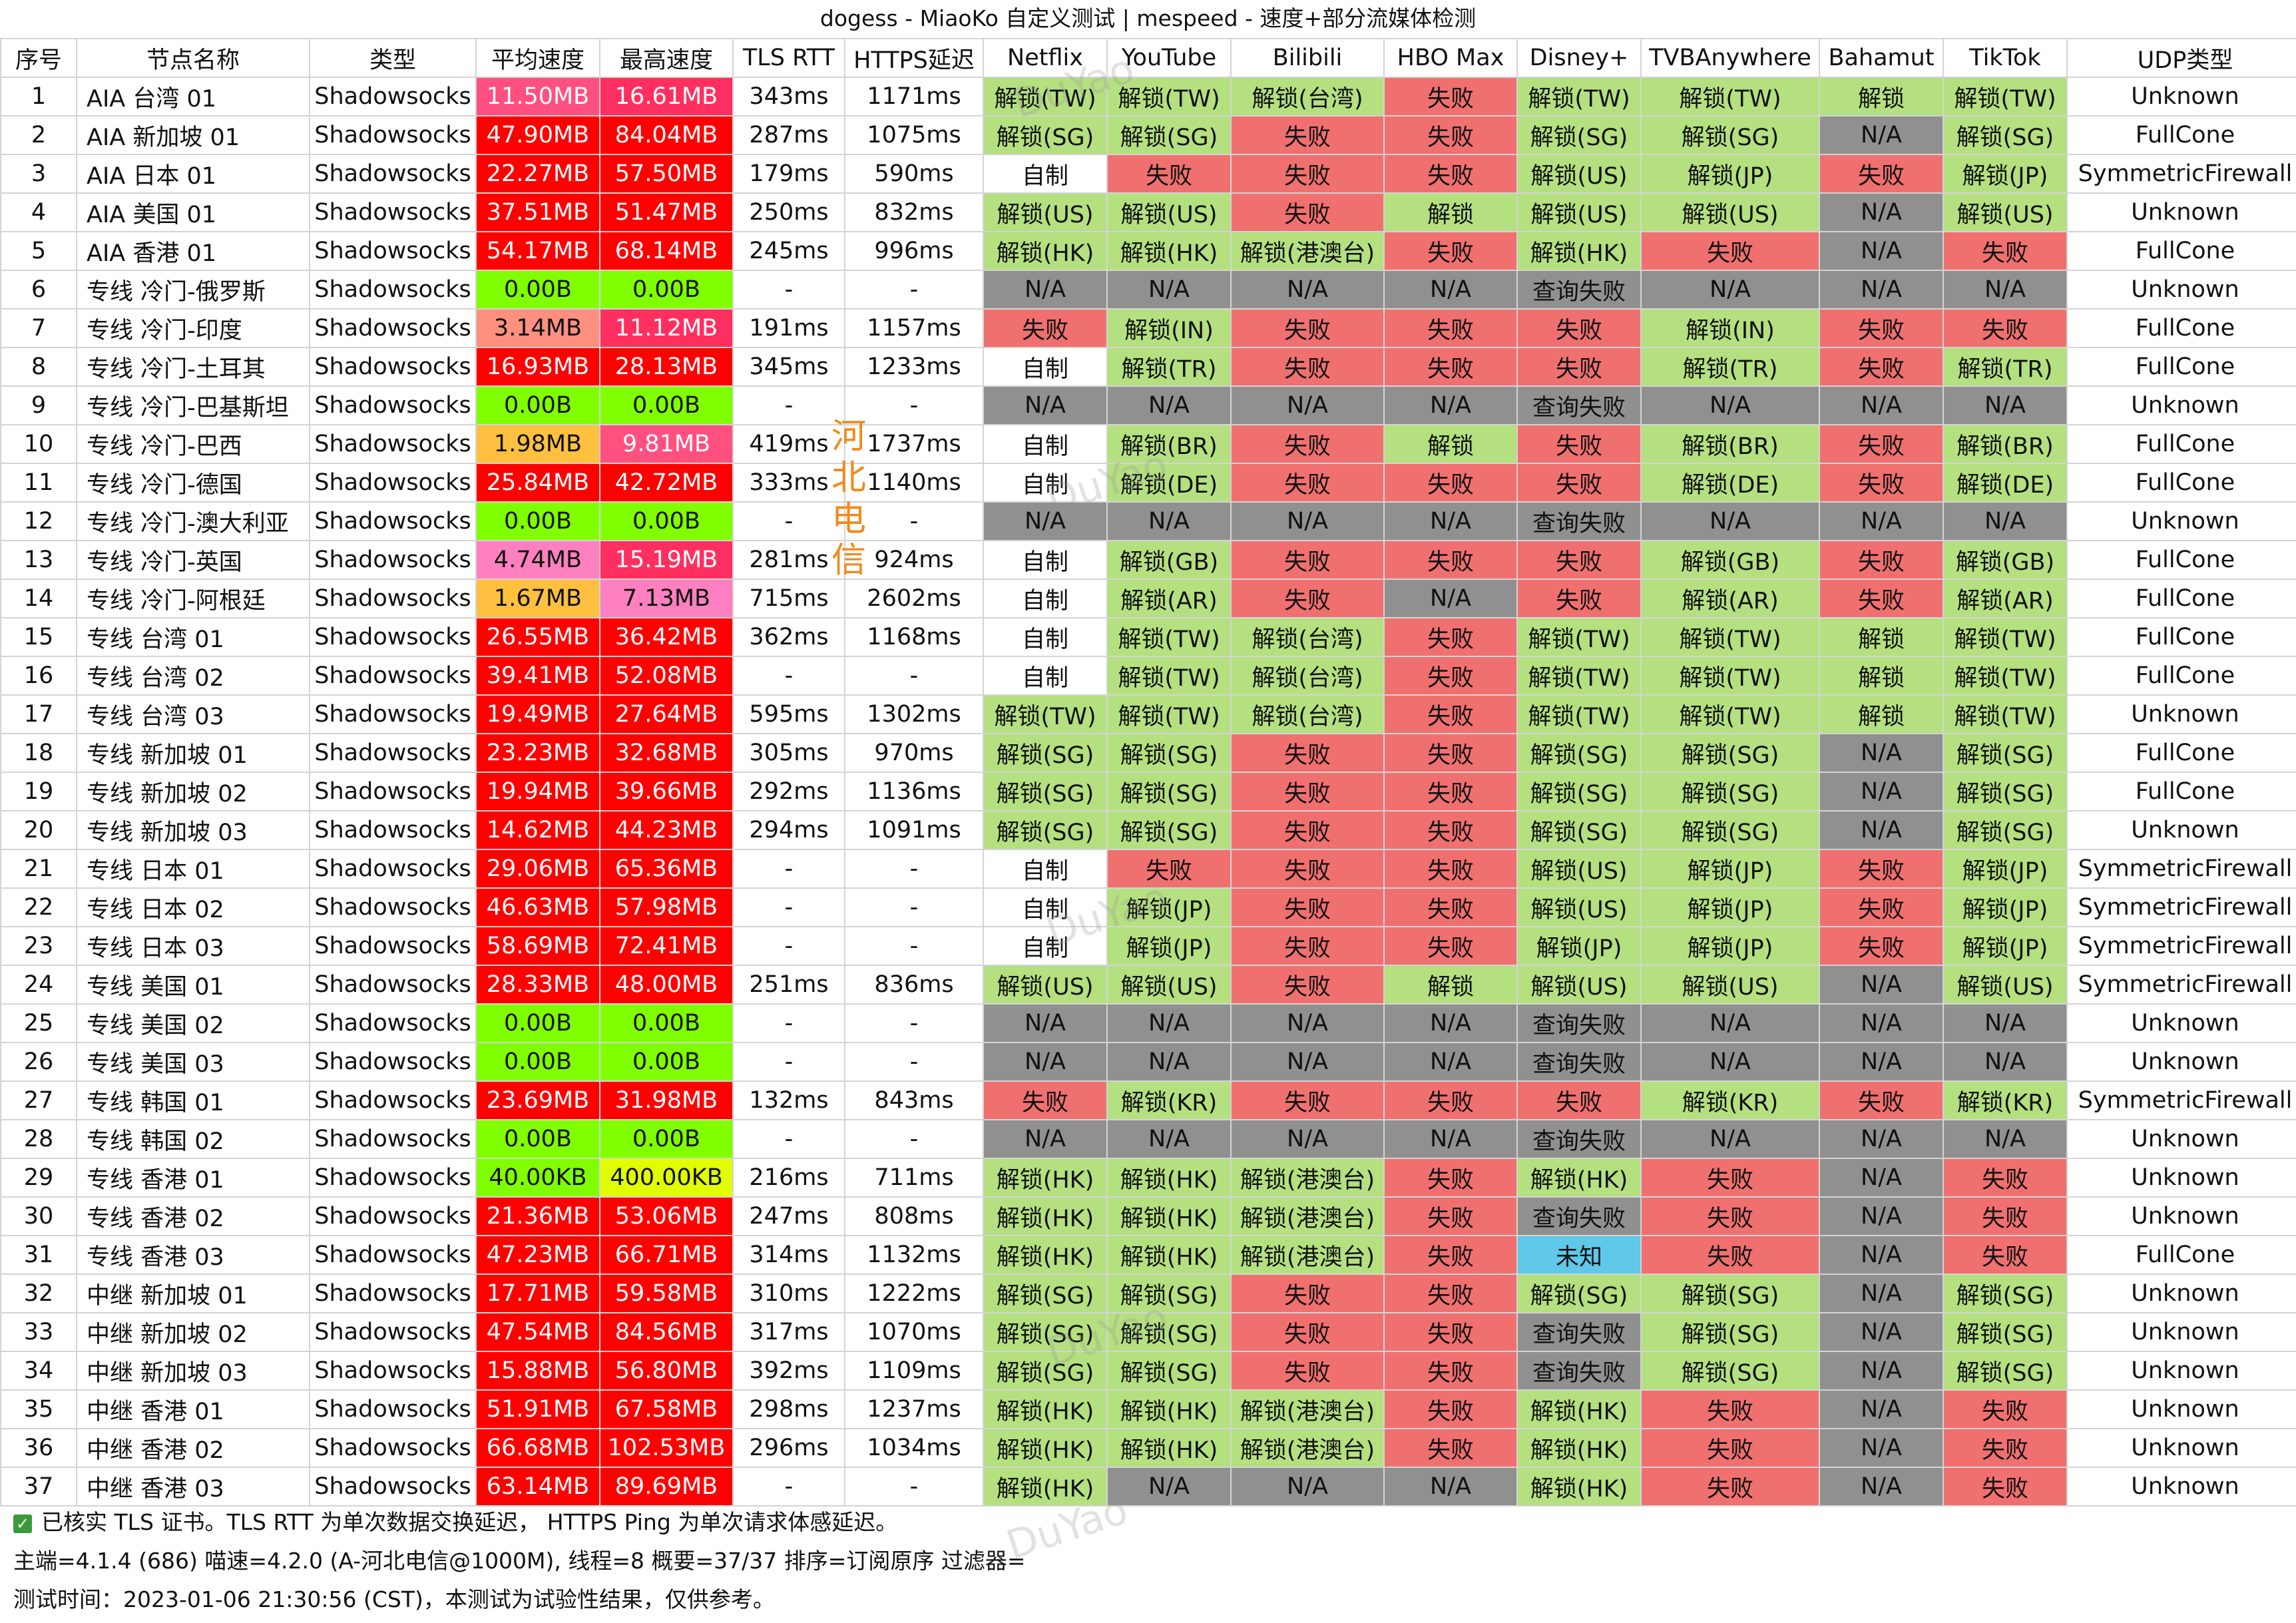 Image resolution: width=2296 pixels, height=1623 pixels. Describe the element at coordinates (38, 405) in the screenshot. I see `row-number: 9` at that location.